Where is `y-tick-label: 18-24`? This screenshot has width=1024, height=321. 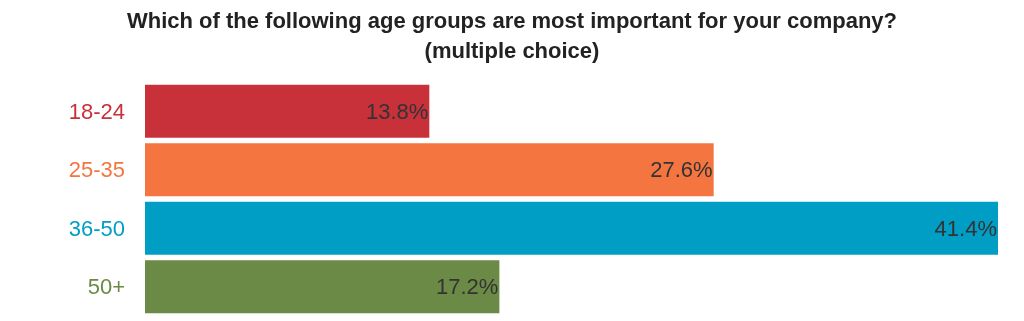 y-tick-label: 18-24 is located at coordinates (96, 111).